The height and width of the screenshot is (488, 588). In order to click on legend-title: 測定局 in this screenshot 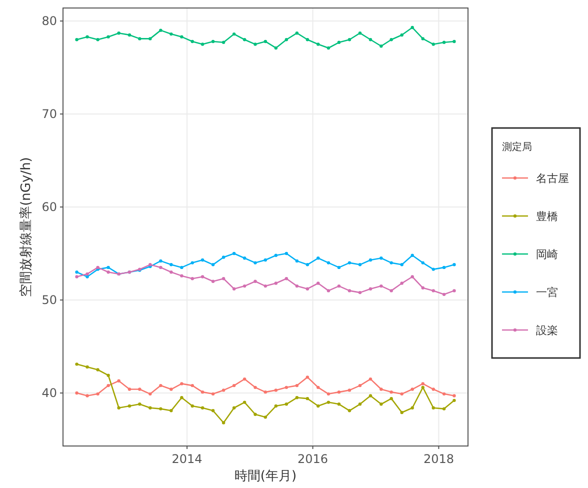, I will do `click(517, 147)`.